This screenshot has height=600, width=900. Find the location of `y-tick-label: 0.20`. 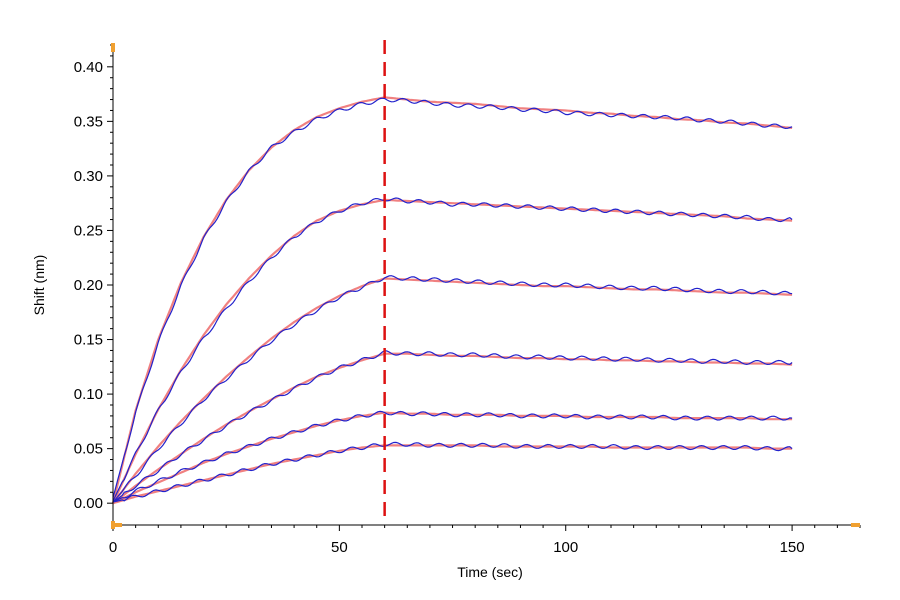

y-tick-label: 0.20 is located at coordinates (88, 285).